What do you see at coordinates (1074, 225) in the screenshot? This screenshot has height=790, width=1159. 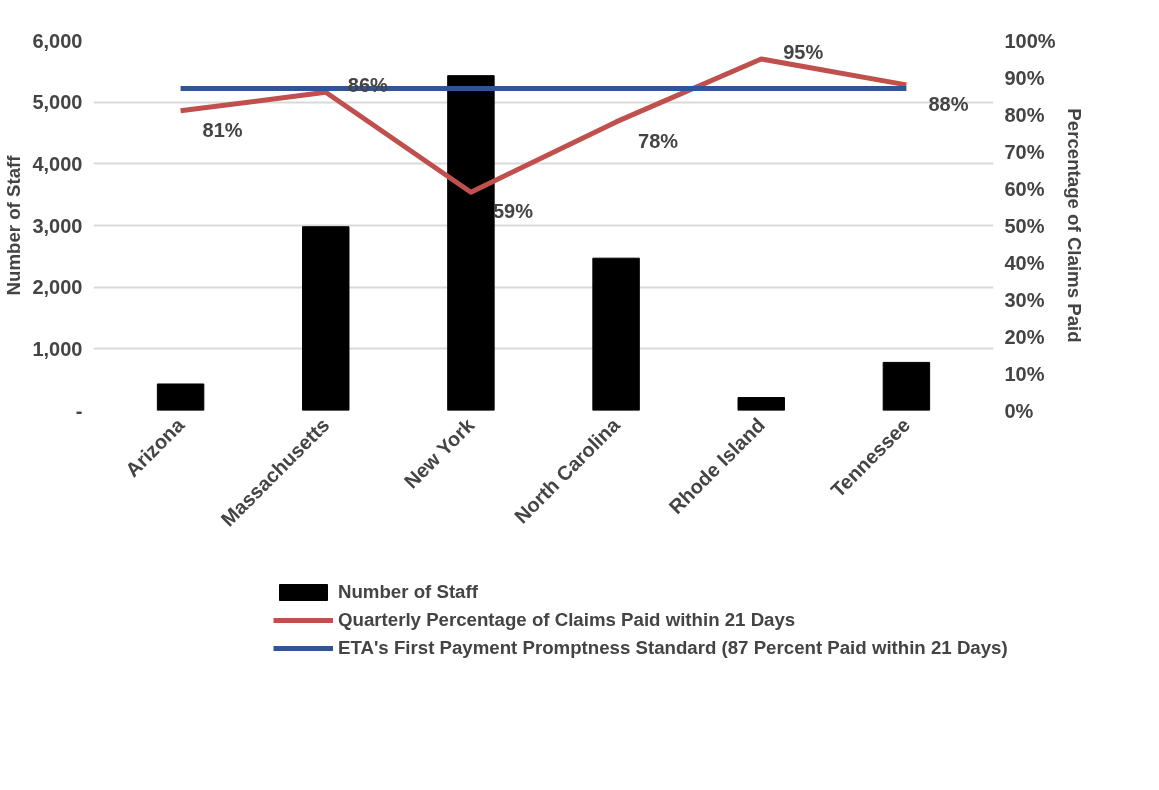 I see `y2-axis-title: Percentage of Claims Paid` at bounding box center [1074, 225].